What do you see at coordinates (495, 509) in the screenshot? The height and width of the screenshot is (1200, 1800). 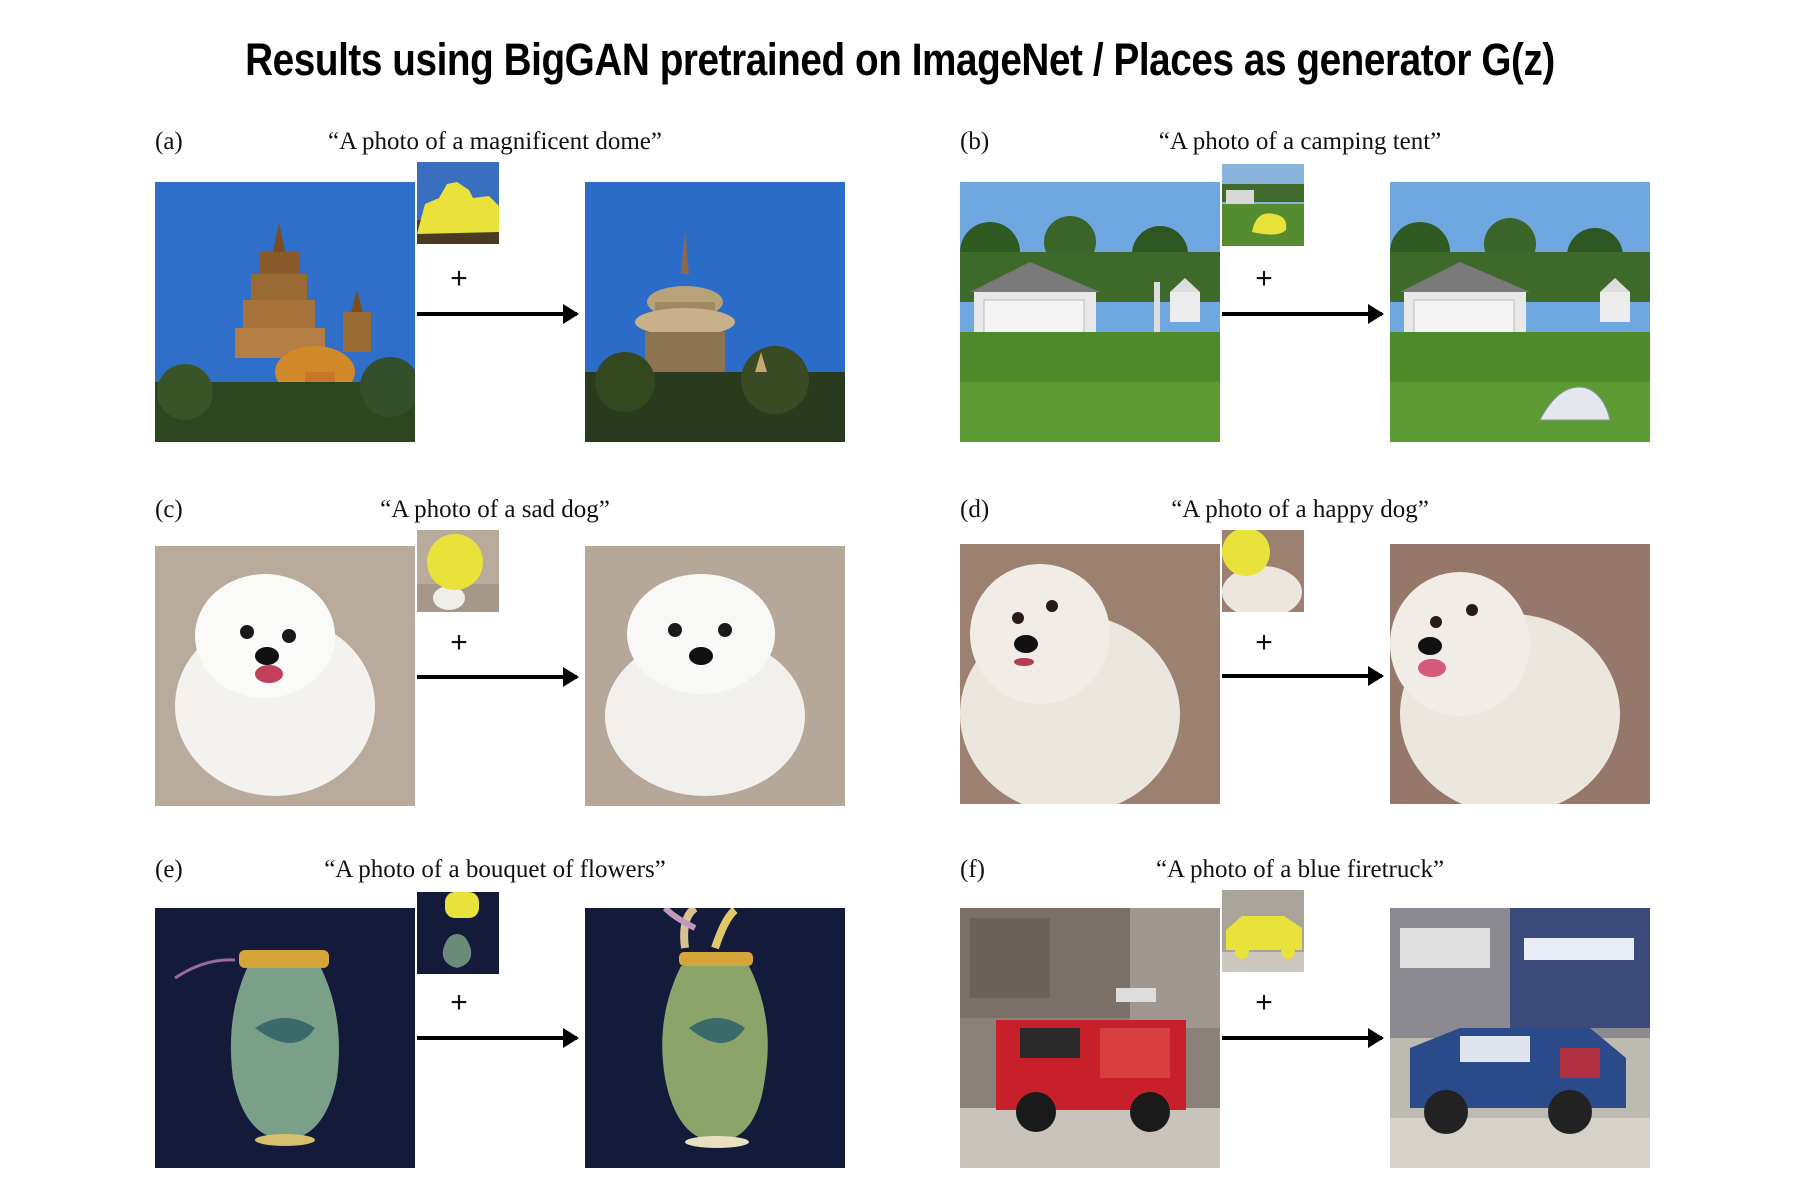 I see `panel-caption: “A photo of a sad dog”` at bounding box center [495, 509].